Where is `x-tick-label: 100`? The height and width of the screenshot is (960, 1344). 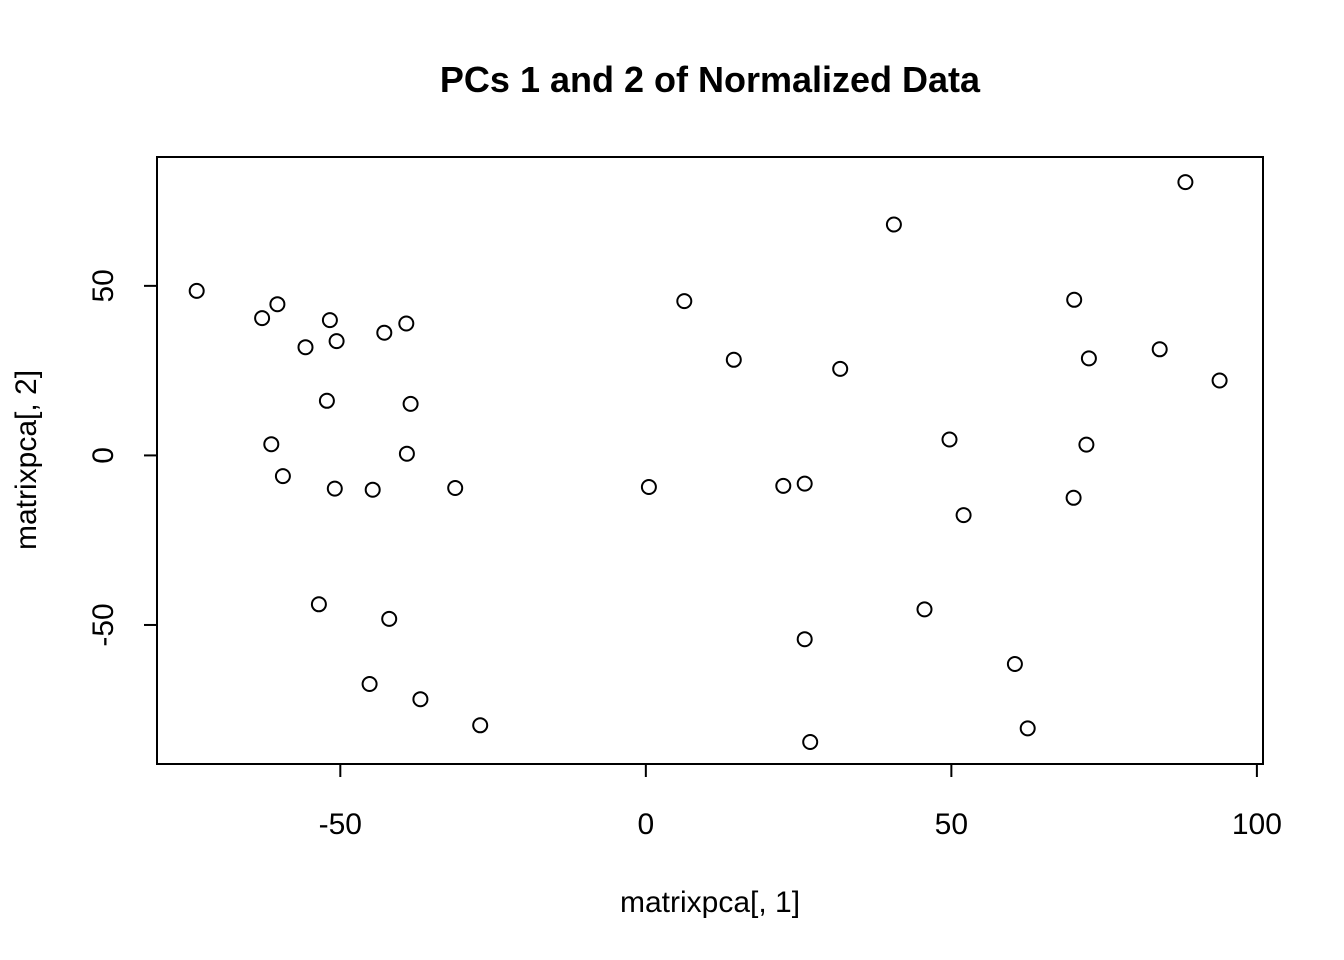 x-tick-label: 100 is located at coordinates (1257, 824).